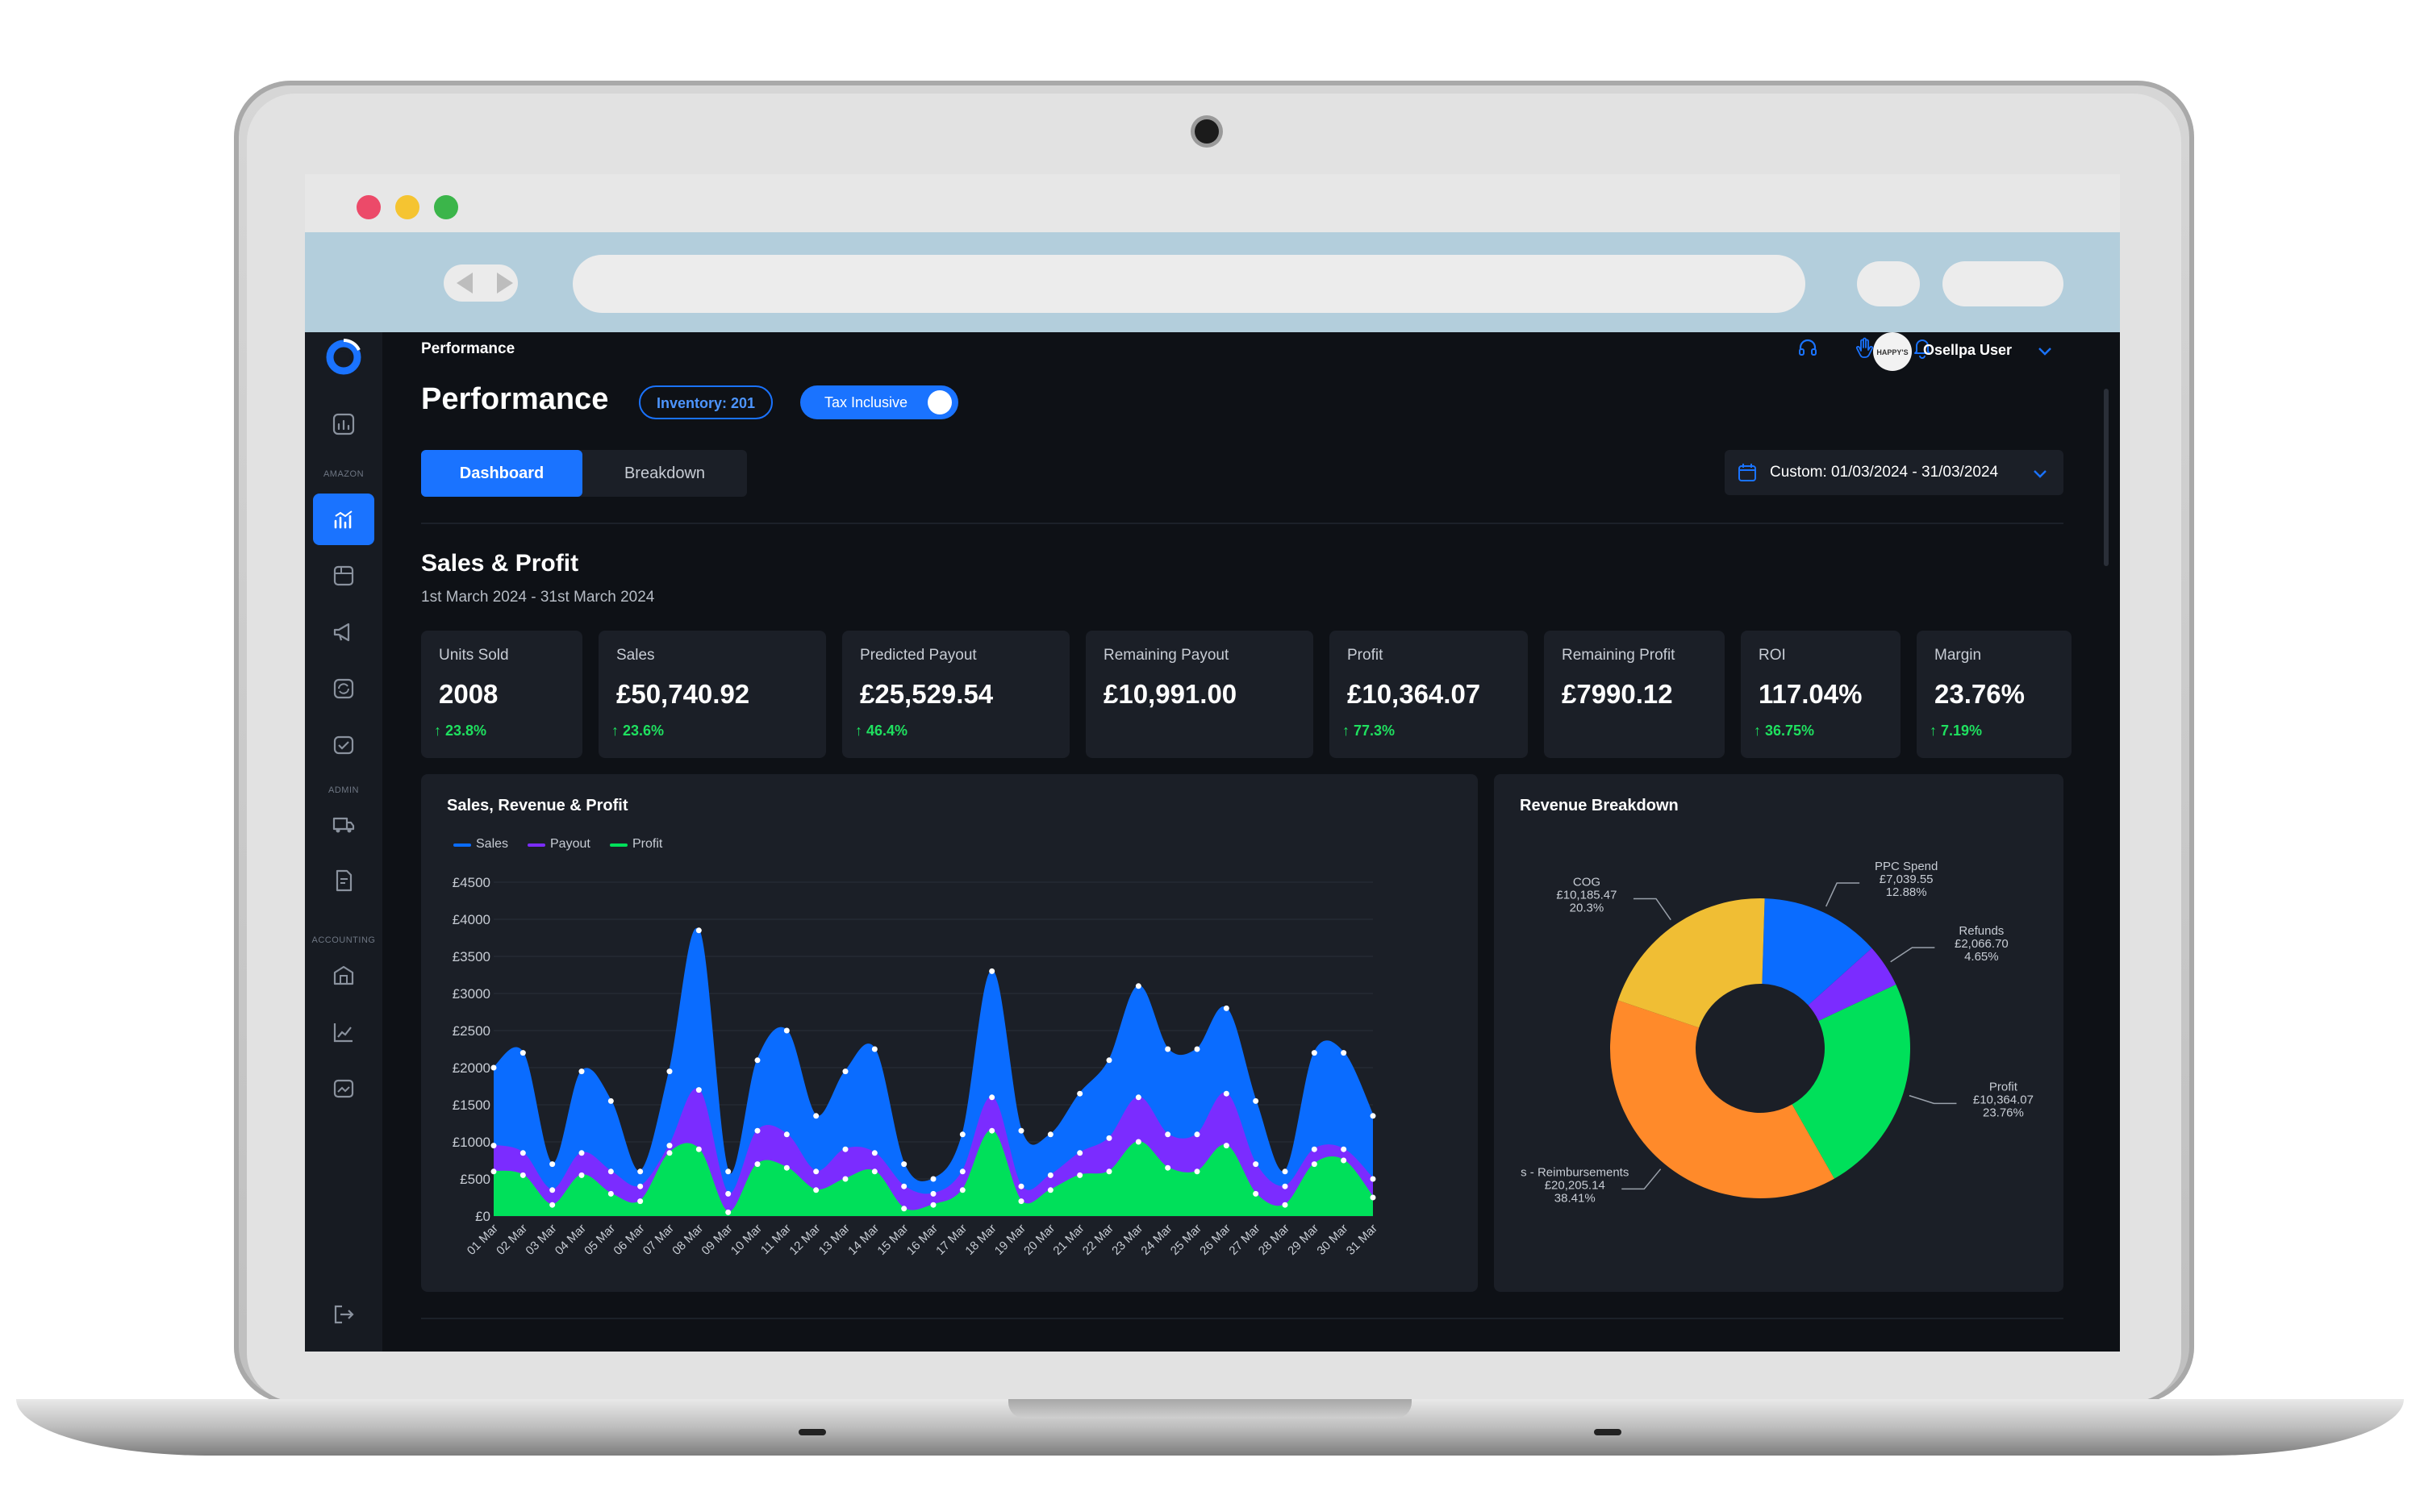 Image resolution: width=2420 pixels, height=1512 pixels. Describe the element at coordinates (1968, 350) in the screenshot. I see `user-name: Osellpa User` at that location.